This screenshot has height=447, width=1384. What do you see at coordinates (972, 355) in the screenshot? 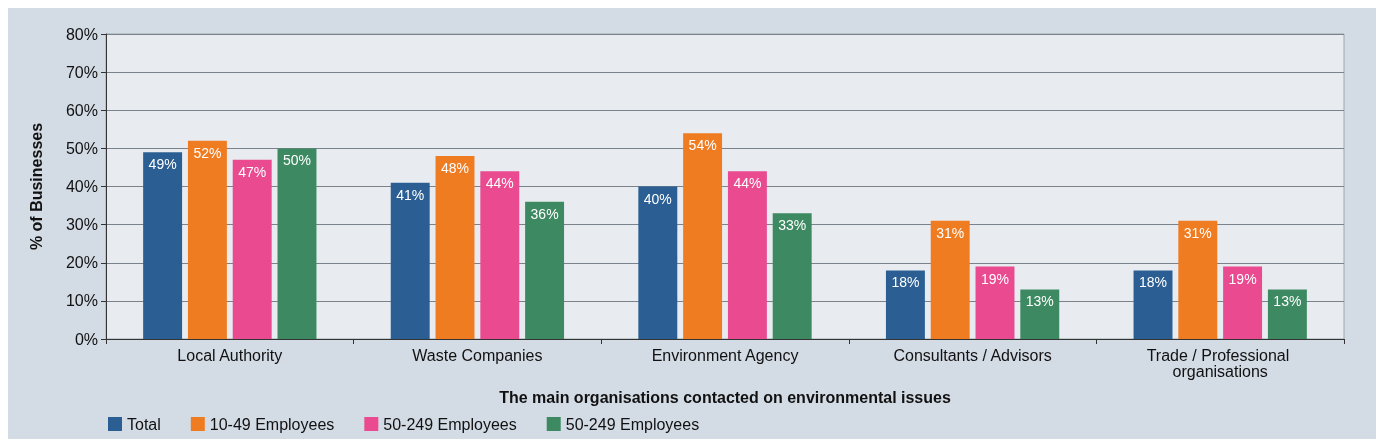
I see `x-tick-label: Consultants / Advisors` at bounding box center [972, 355].